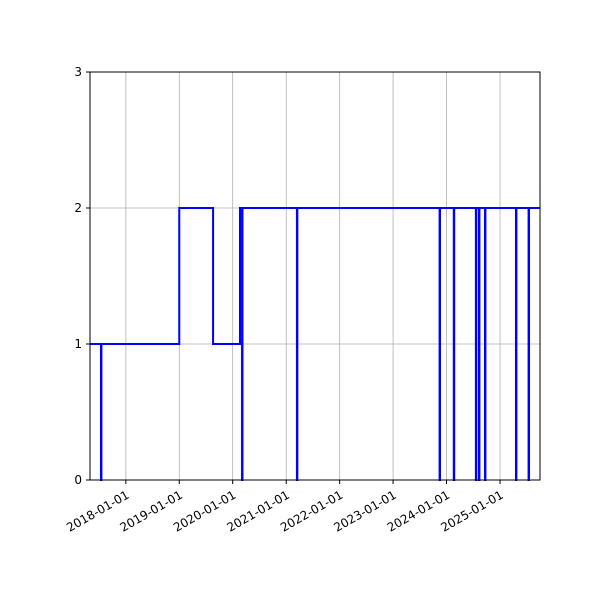 Image resolution: width=600 pixels, height=600 pixels. I want to click on y-tick-label: 1, so click(78, 344).